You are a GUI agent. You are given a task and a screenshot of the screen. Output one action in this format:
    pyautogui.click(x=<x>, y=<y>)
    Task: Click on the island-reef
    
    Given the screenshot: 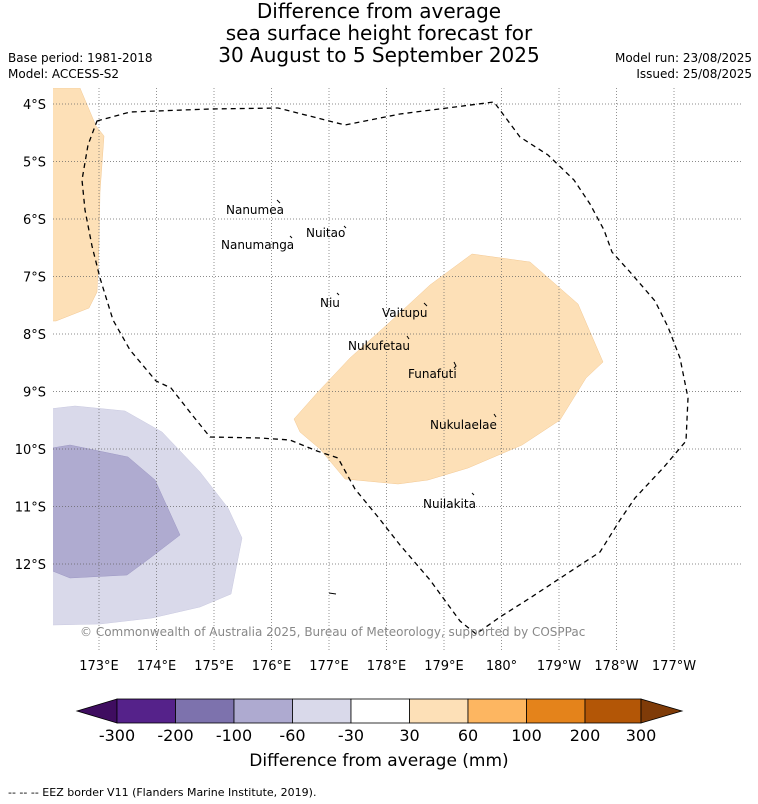 What is the action you would take?
    pyautogui.click(x=332, y=593)
    